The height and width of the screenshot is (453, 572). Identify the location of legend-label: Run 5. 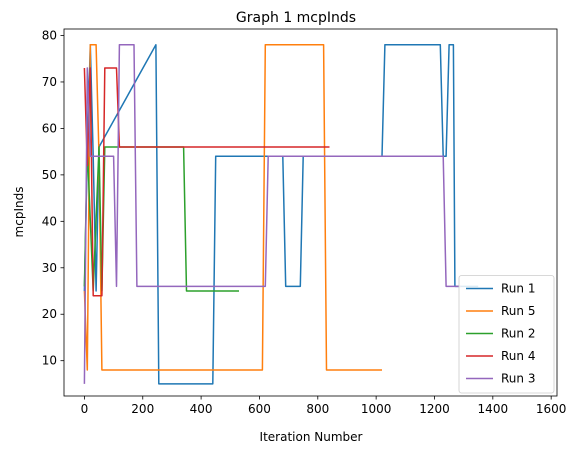
(518, 311).